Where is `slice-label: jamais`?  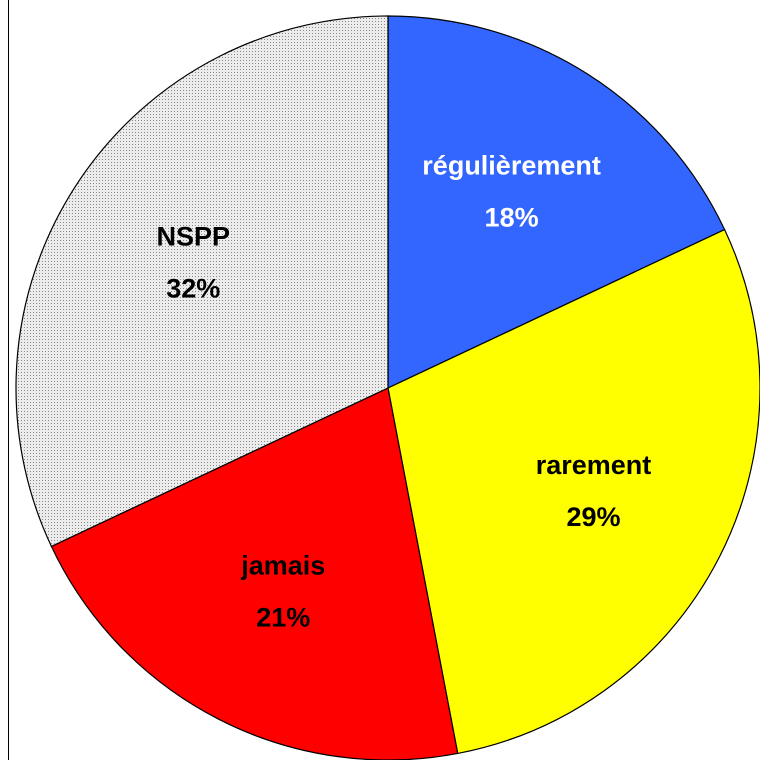 slice-label: jamais is located at coordinates (282, 566).